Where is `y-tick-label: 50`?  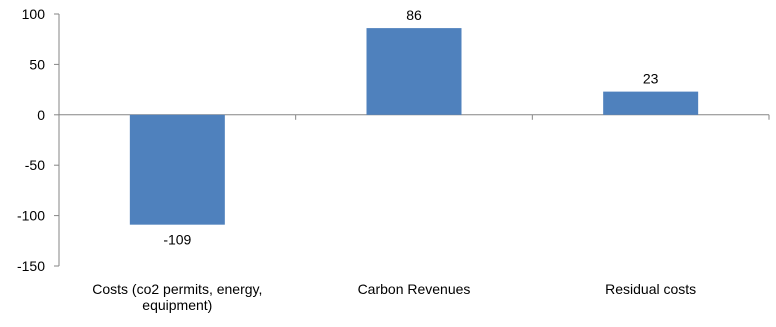 y-tick-label: 50 is located at coordinates (37, 64).